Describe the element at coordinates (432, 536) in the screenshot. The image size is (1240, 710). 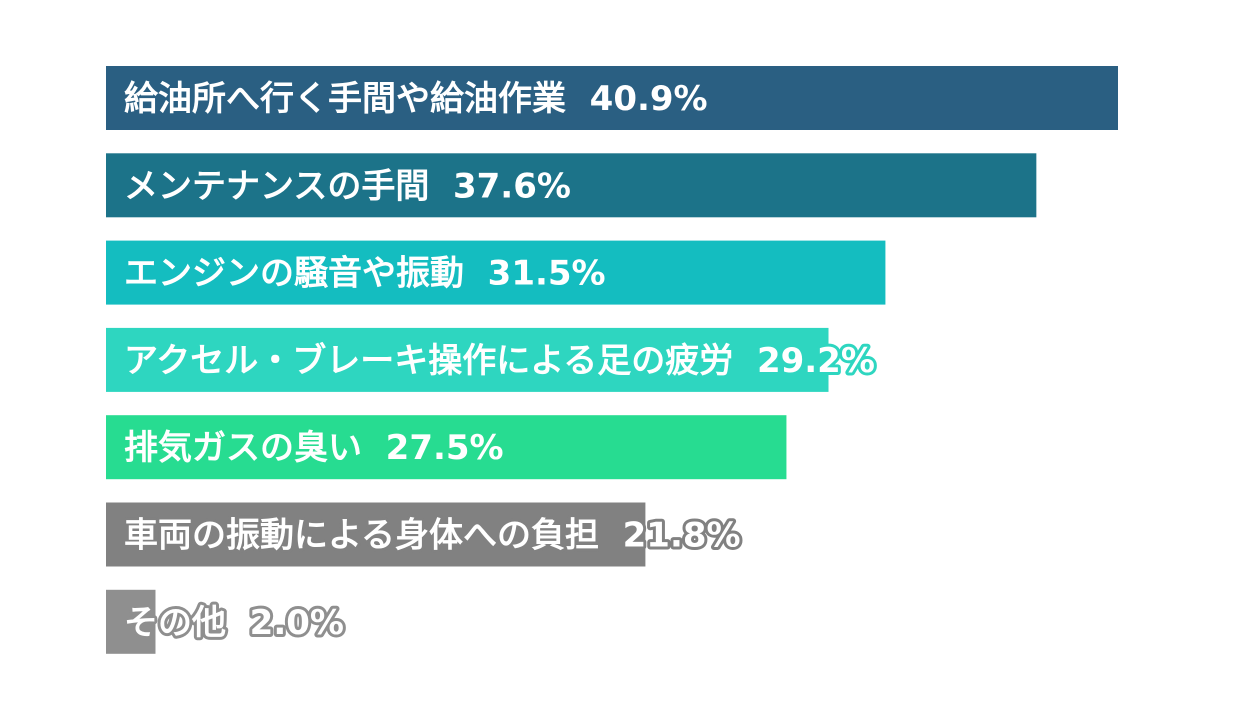
I see `bar-label-6: 車両の振動による身体への負担 21.8%` at that location.